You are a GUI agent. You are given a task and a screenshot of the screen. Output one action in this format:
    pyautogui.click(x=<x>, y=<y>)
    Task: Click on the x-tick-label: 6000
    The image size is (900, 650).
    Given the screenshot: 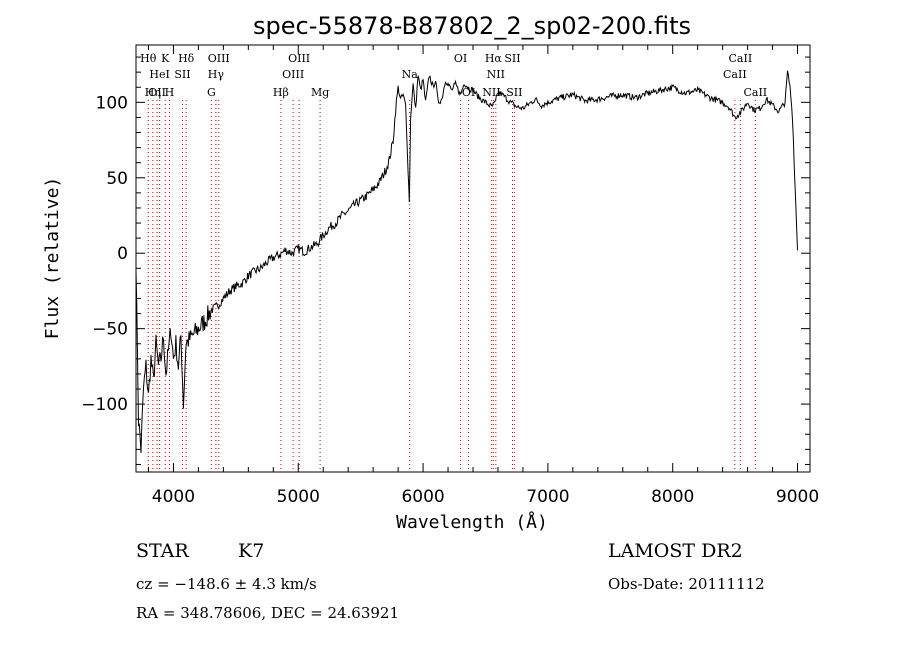 What is the action you would take?
    pyautogui.click(x=422, y=497)
    